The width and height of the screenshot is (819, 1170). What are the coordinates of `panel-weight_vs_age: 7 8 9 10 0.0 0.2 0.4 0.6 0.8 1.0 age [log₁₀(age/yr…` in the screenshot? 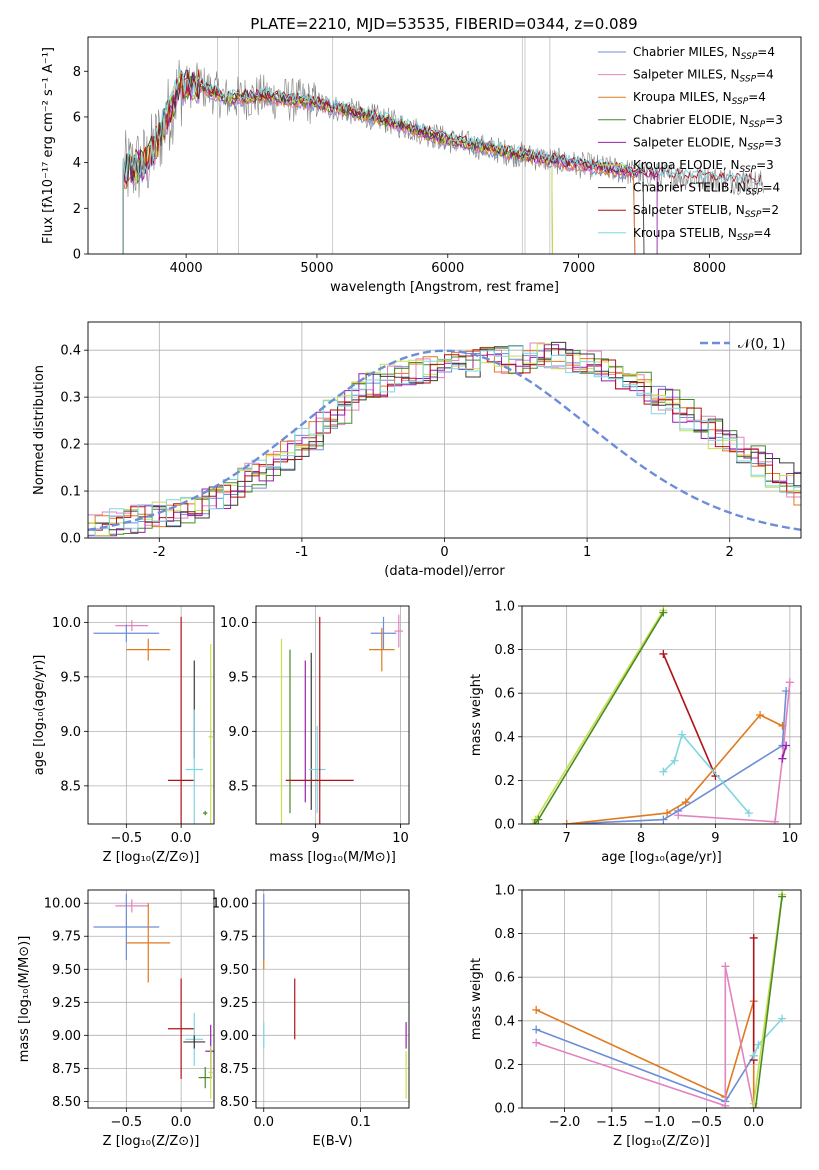 It's located at (635, 732).